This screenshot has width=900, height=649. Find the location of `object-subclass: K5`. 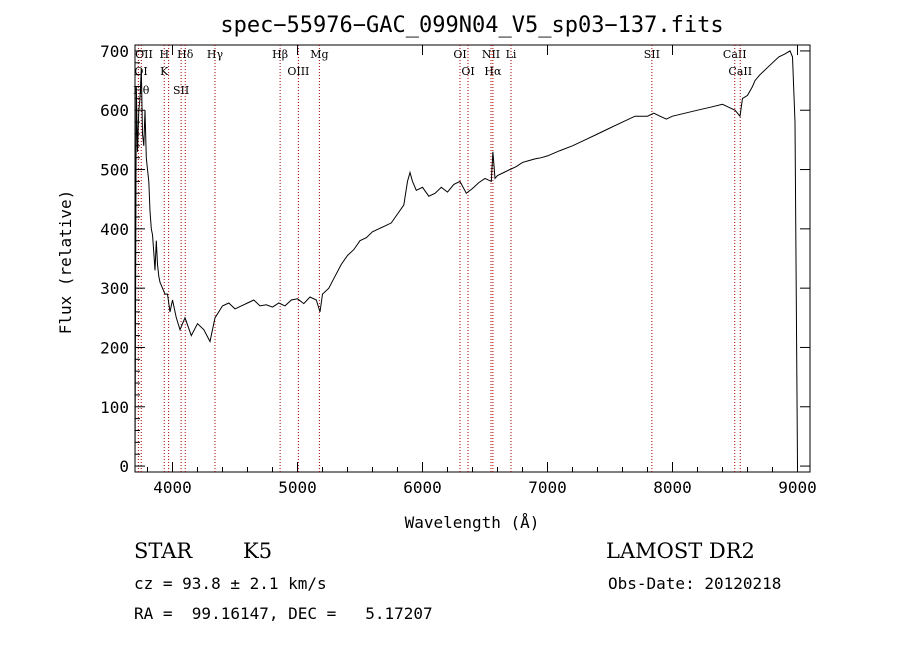

object-subclass: K5 is located at coordinates (258, 551).